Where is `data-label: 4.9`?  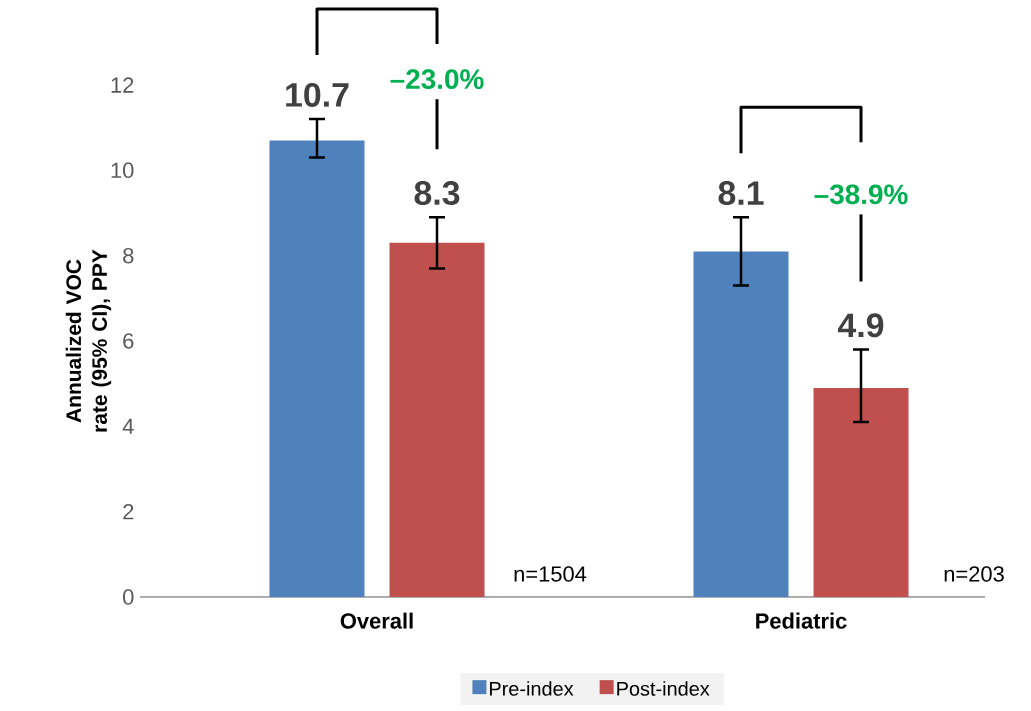
data-label: 4.9 is located at coordinates (860, 325).